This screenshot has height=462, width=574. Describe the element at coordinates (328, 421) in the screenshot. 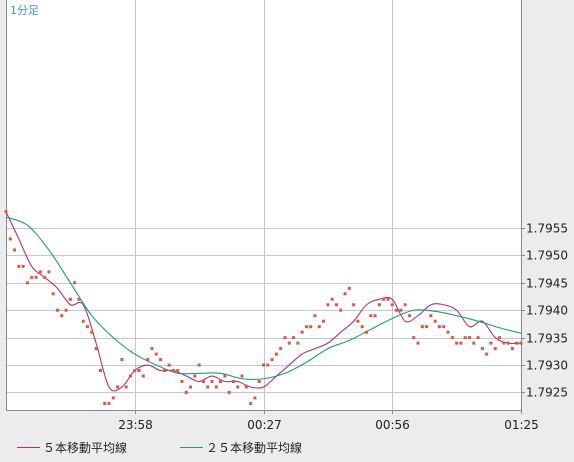

I see `x-axis: 23:58 00:27 00:56 01:25` at that location.